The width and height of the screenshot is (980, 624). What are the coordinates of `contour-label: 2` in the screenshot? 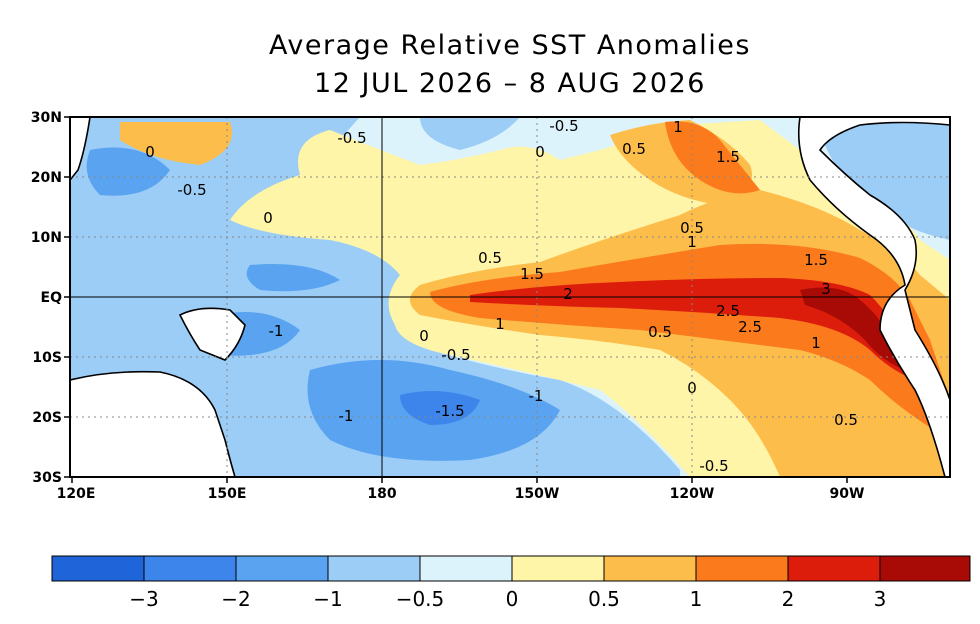 It's located at (568, 294).